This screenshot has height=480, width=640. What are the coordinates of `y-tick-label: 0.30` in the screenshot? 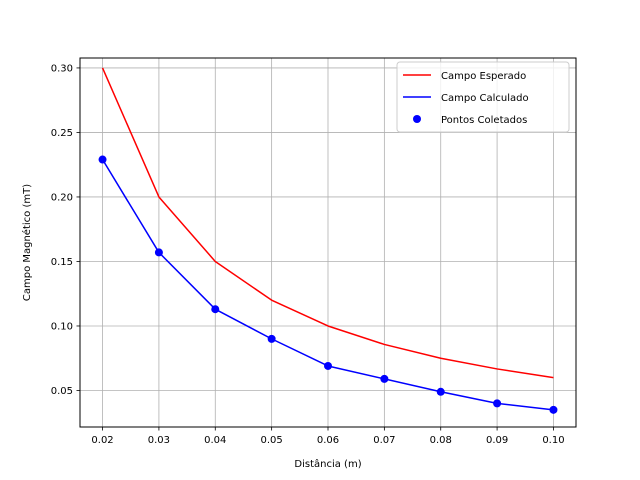 It's located at (62, 68).